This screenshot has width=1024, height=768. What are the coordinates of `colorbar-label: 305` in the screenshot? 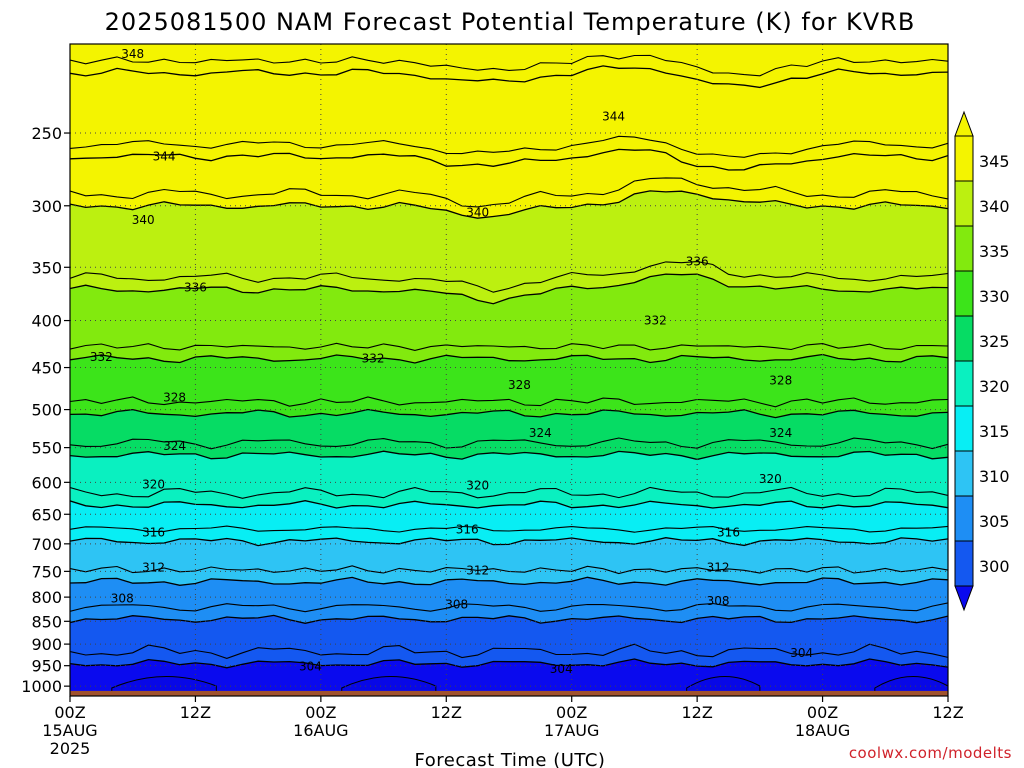 It's located at (994, 521).